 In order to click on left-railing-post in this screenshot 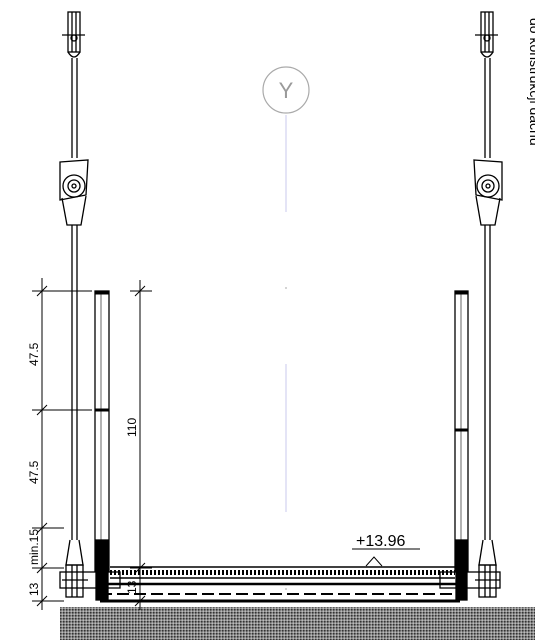, I will do `click(102, 445)`.